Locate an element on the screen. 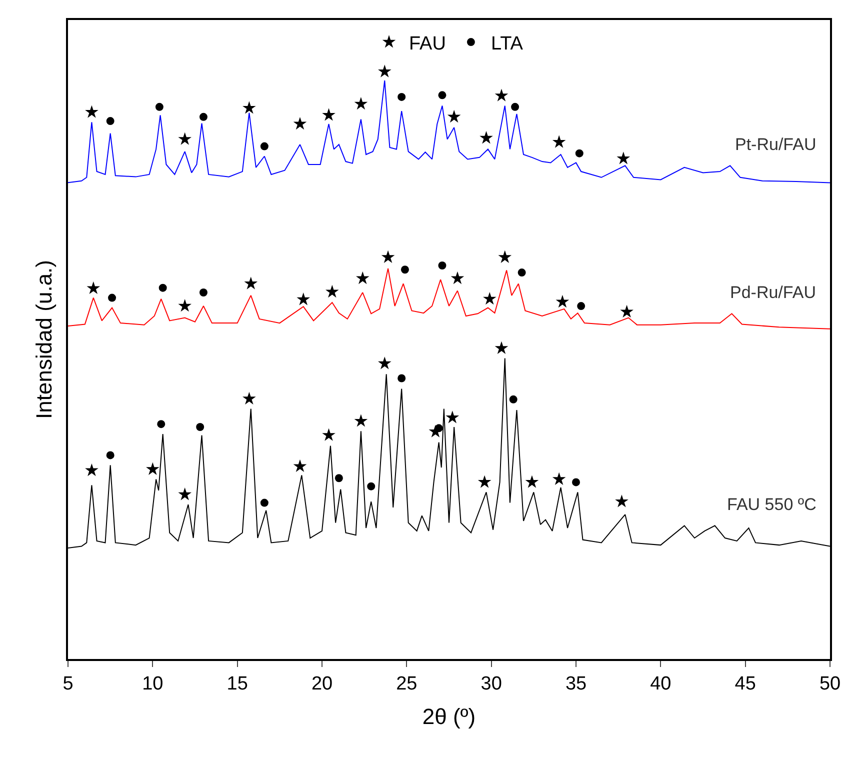 The image size is (853, 759). x-tick-label: 10 is located at coordinates (153, 684).